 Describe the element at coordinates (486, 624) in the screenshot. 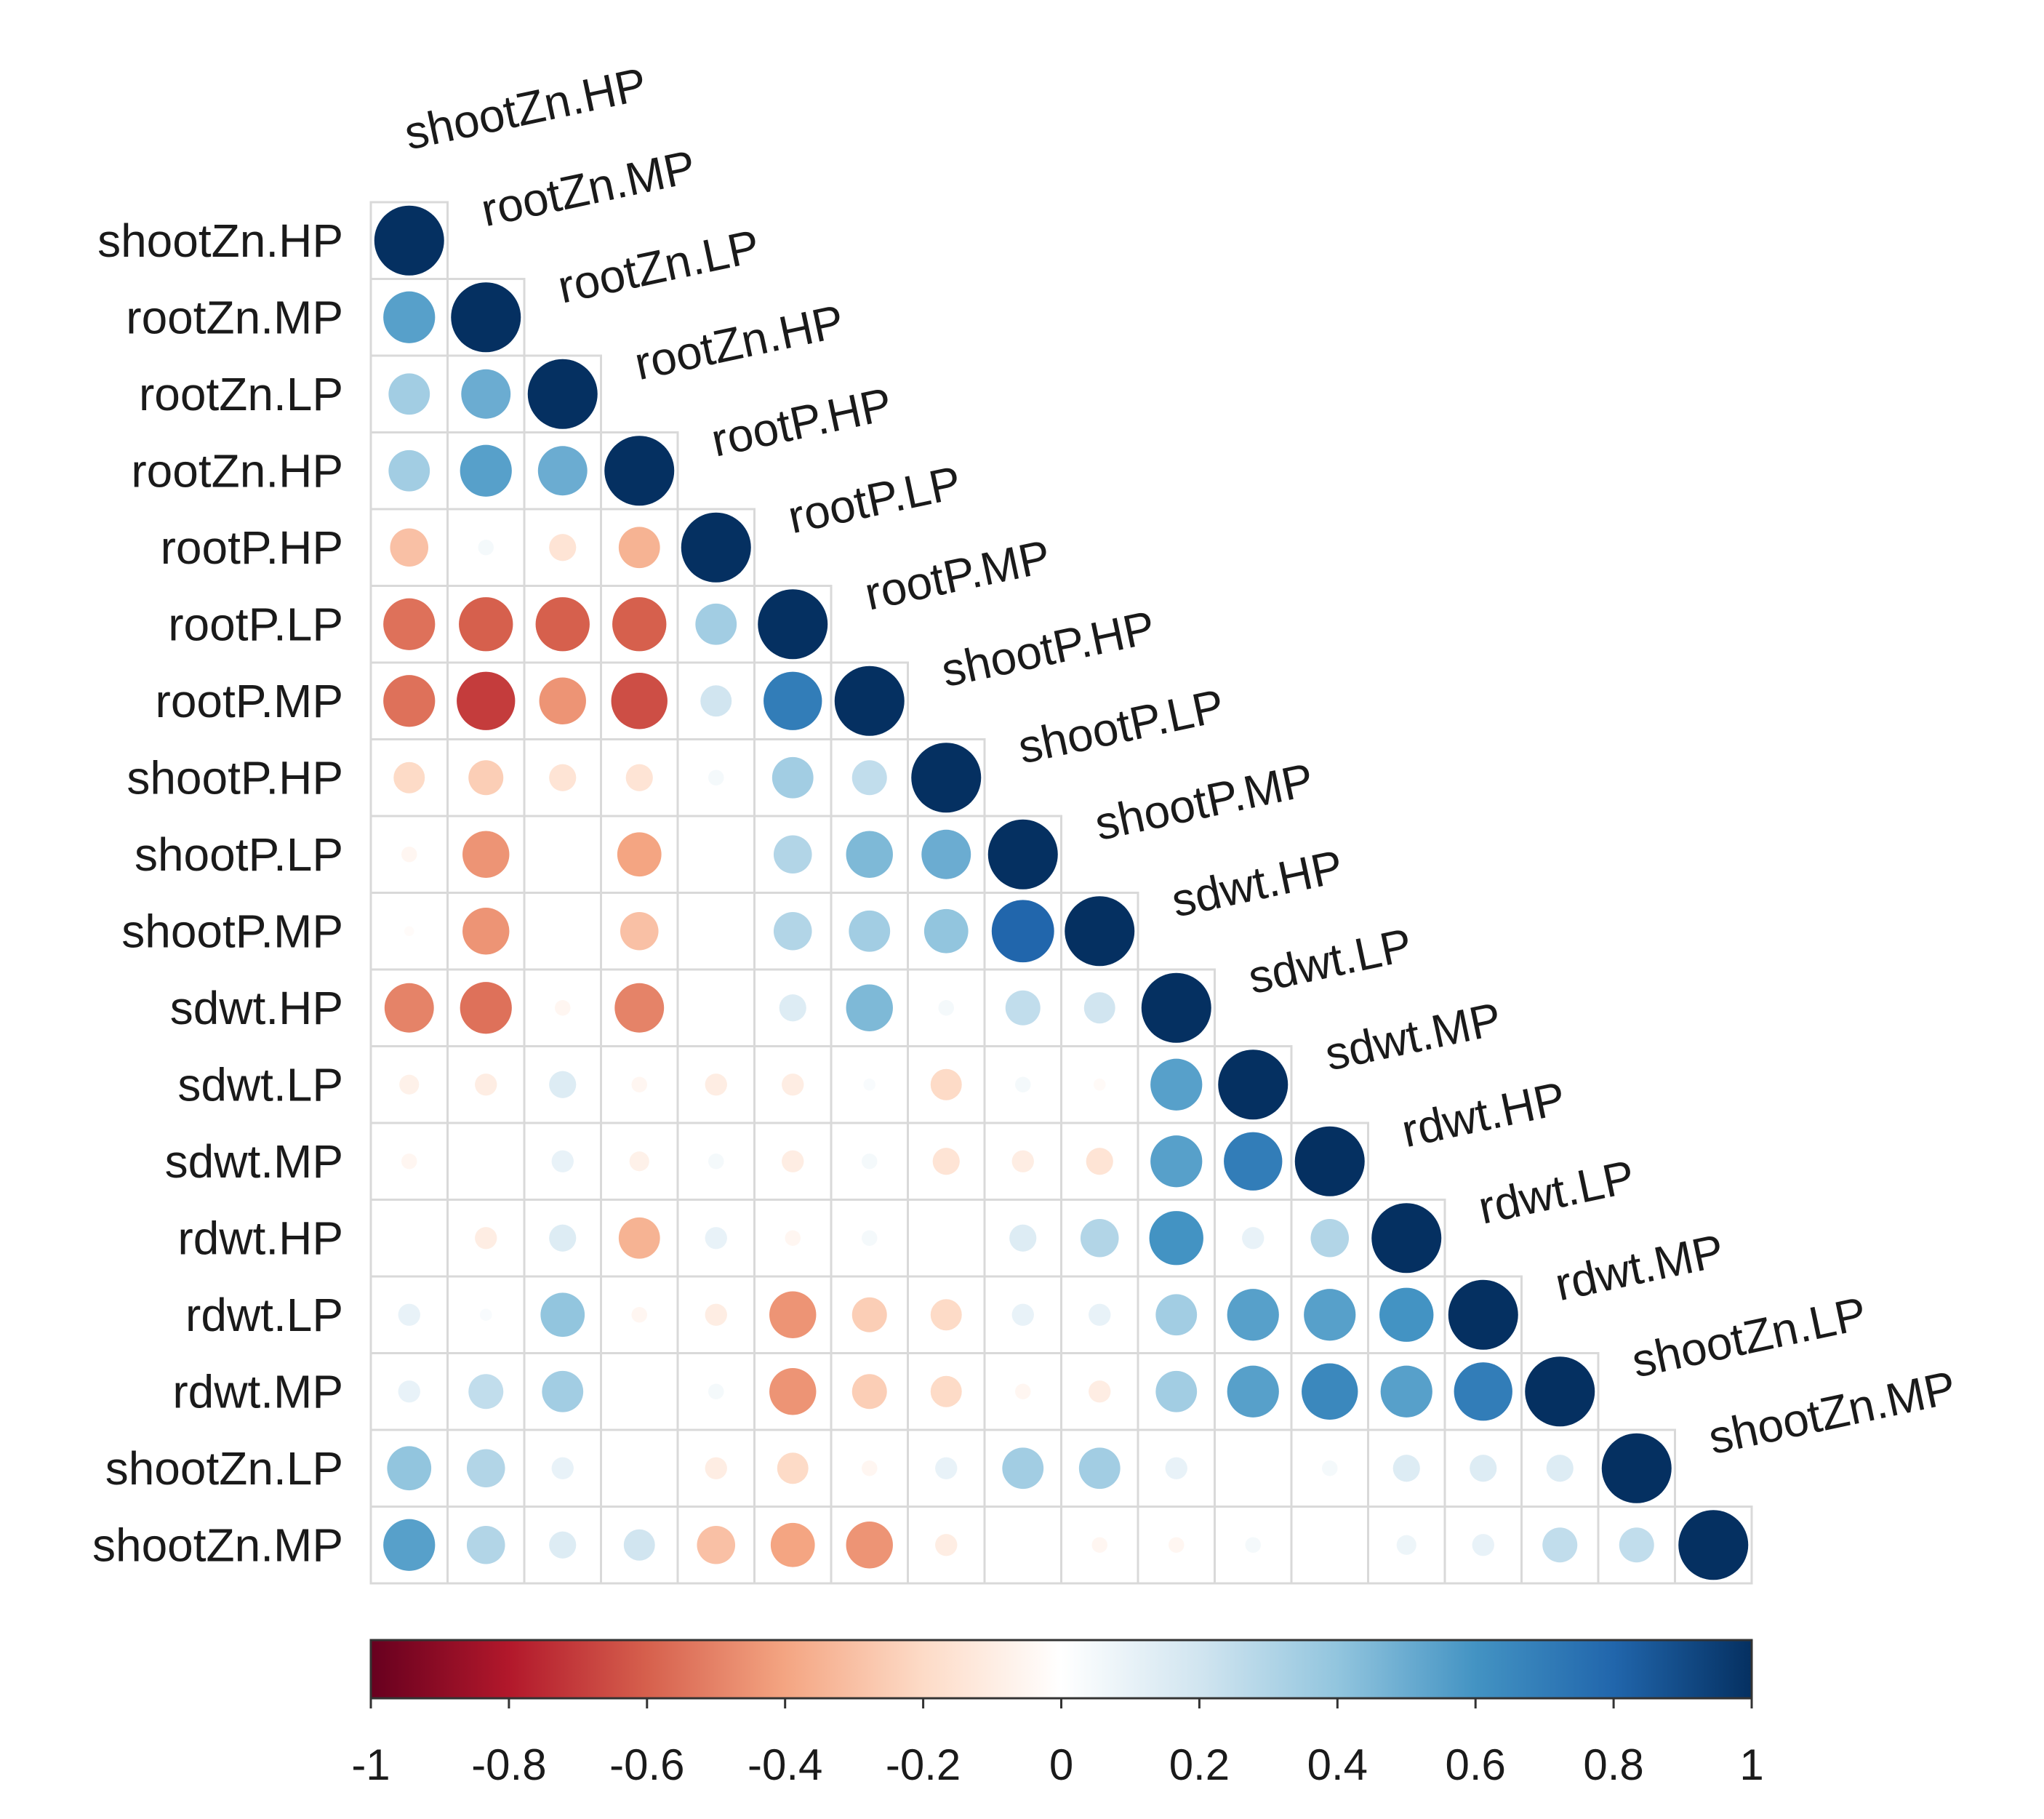

I see `correlation-circle-rootP.LP-rootZn.MP` at that location.